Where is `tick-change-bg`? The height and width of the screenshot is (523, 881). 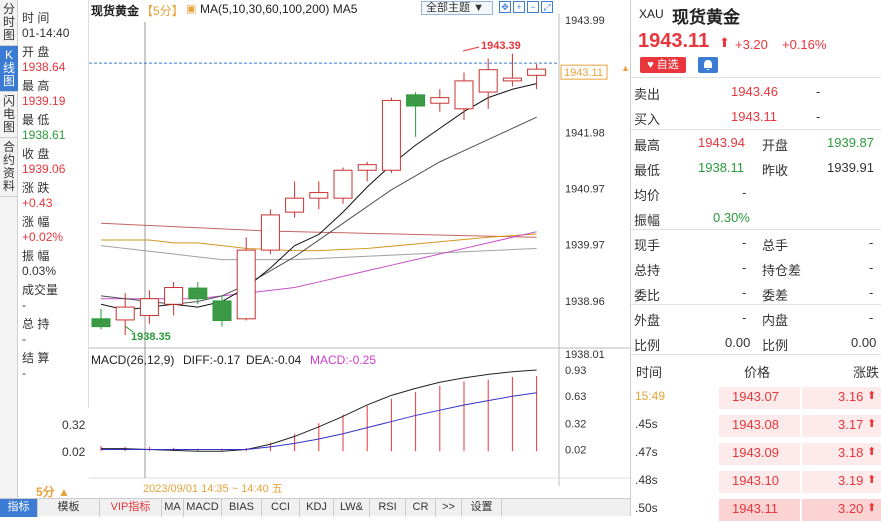
tick-change-bg is located at coordinates (841, 482).